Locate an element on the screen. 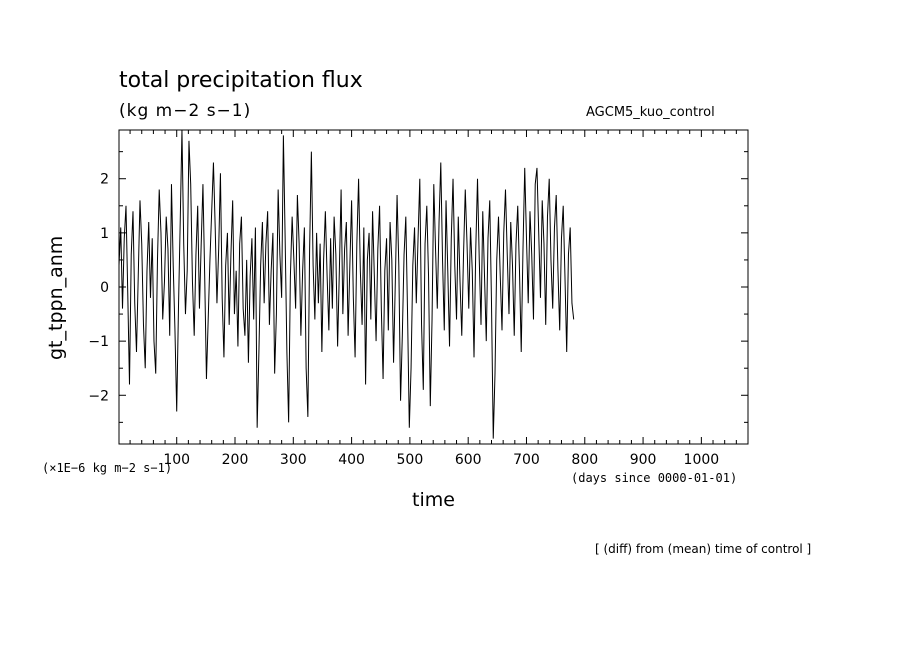  chart-units: (kg m−2 s−1) is located at coordinates (185, 111).